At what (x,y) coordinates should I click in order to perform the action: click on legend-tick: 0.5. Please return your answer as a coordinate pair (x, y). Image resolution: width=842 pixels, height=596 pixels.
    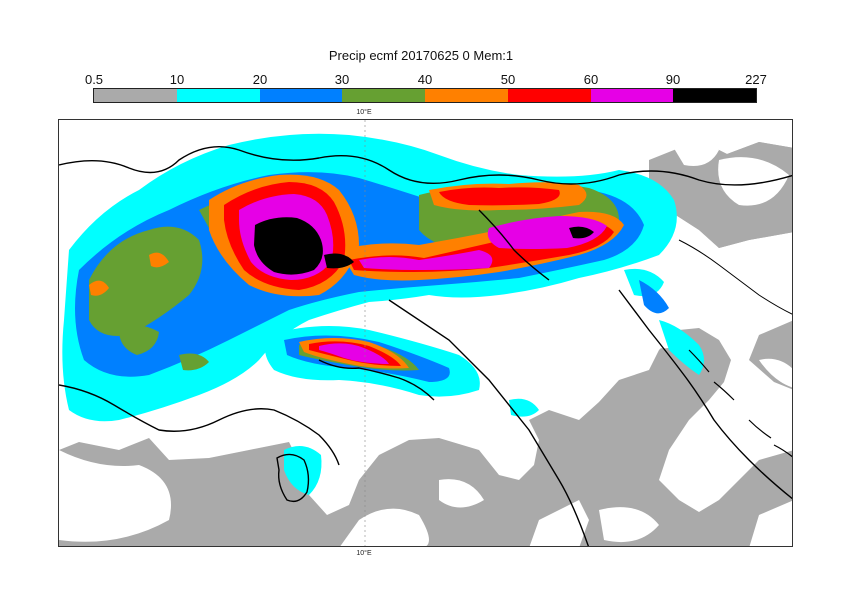
    Looking at the image, I should click on (94, 79).